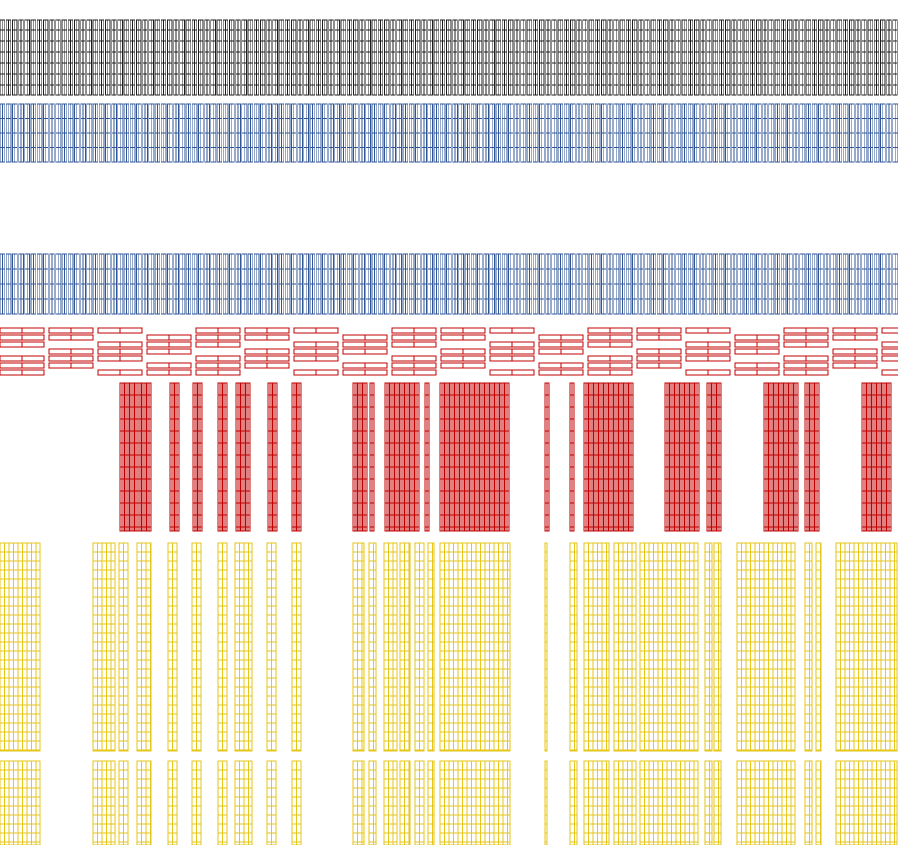 The width and height of the screenshot is (898, 845). I want to click on red-horizontal-rack-band, so click(449, 351).